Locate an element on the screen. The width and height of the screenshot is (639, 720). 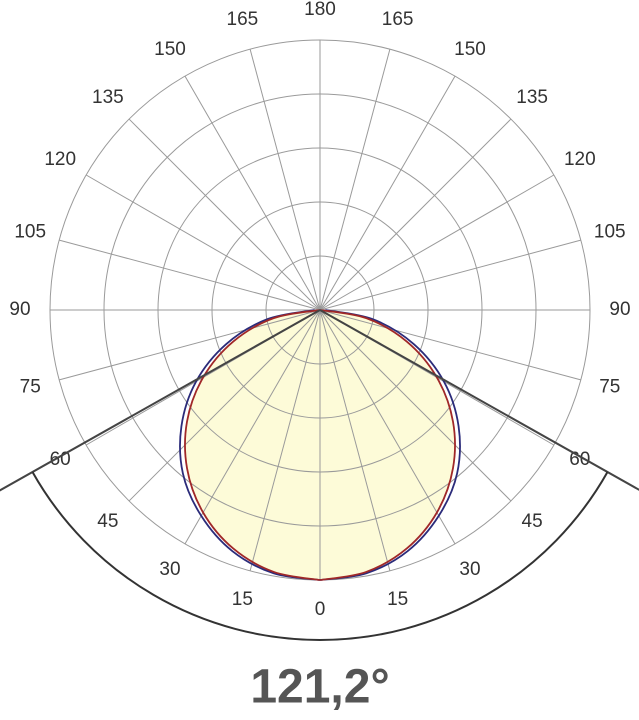
angle-label: 180 is located at coordinates (320, 10).